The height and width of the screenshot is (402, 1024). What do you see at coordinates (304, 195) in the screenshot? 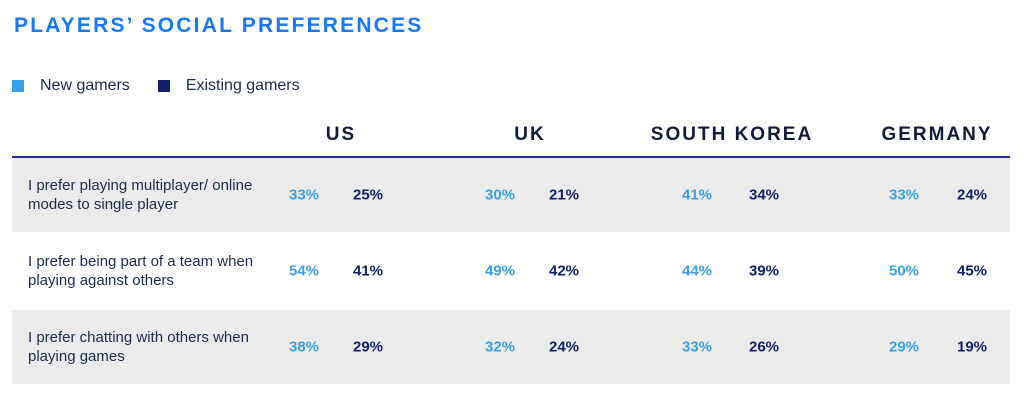
I see `value-new-us: 33%` at bounding box center [304, 195].